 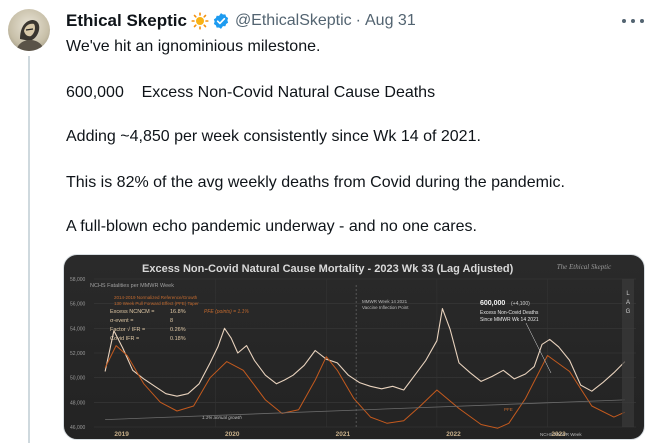 What do you see at coordinates (390, 20) in the screenshot?
I see `tweet-date: Aug 31` at bounding box center [390, 20].